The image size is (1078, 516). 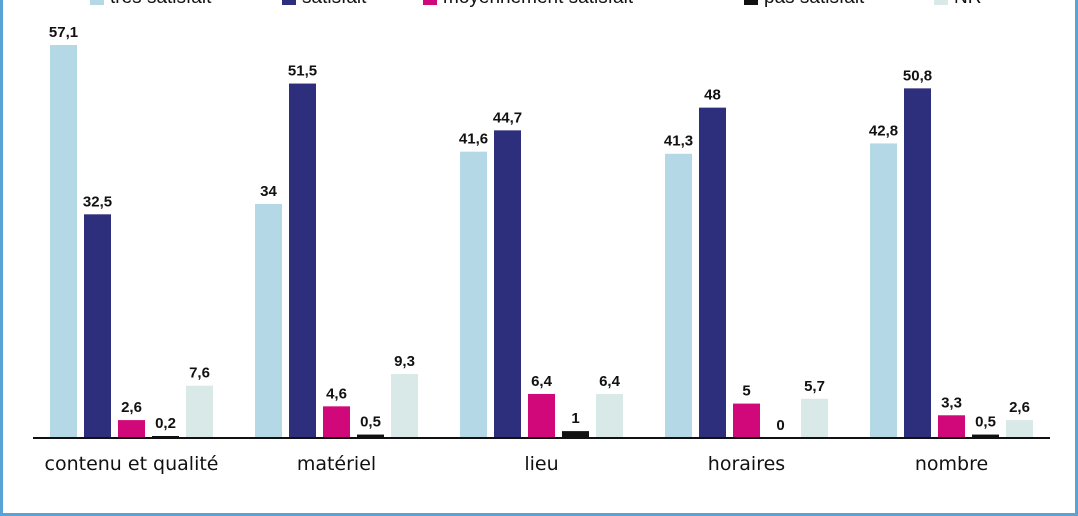 I want to click on bar-moyennement-satisfait-nombre, so click(x=951, y=426).